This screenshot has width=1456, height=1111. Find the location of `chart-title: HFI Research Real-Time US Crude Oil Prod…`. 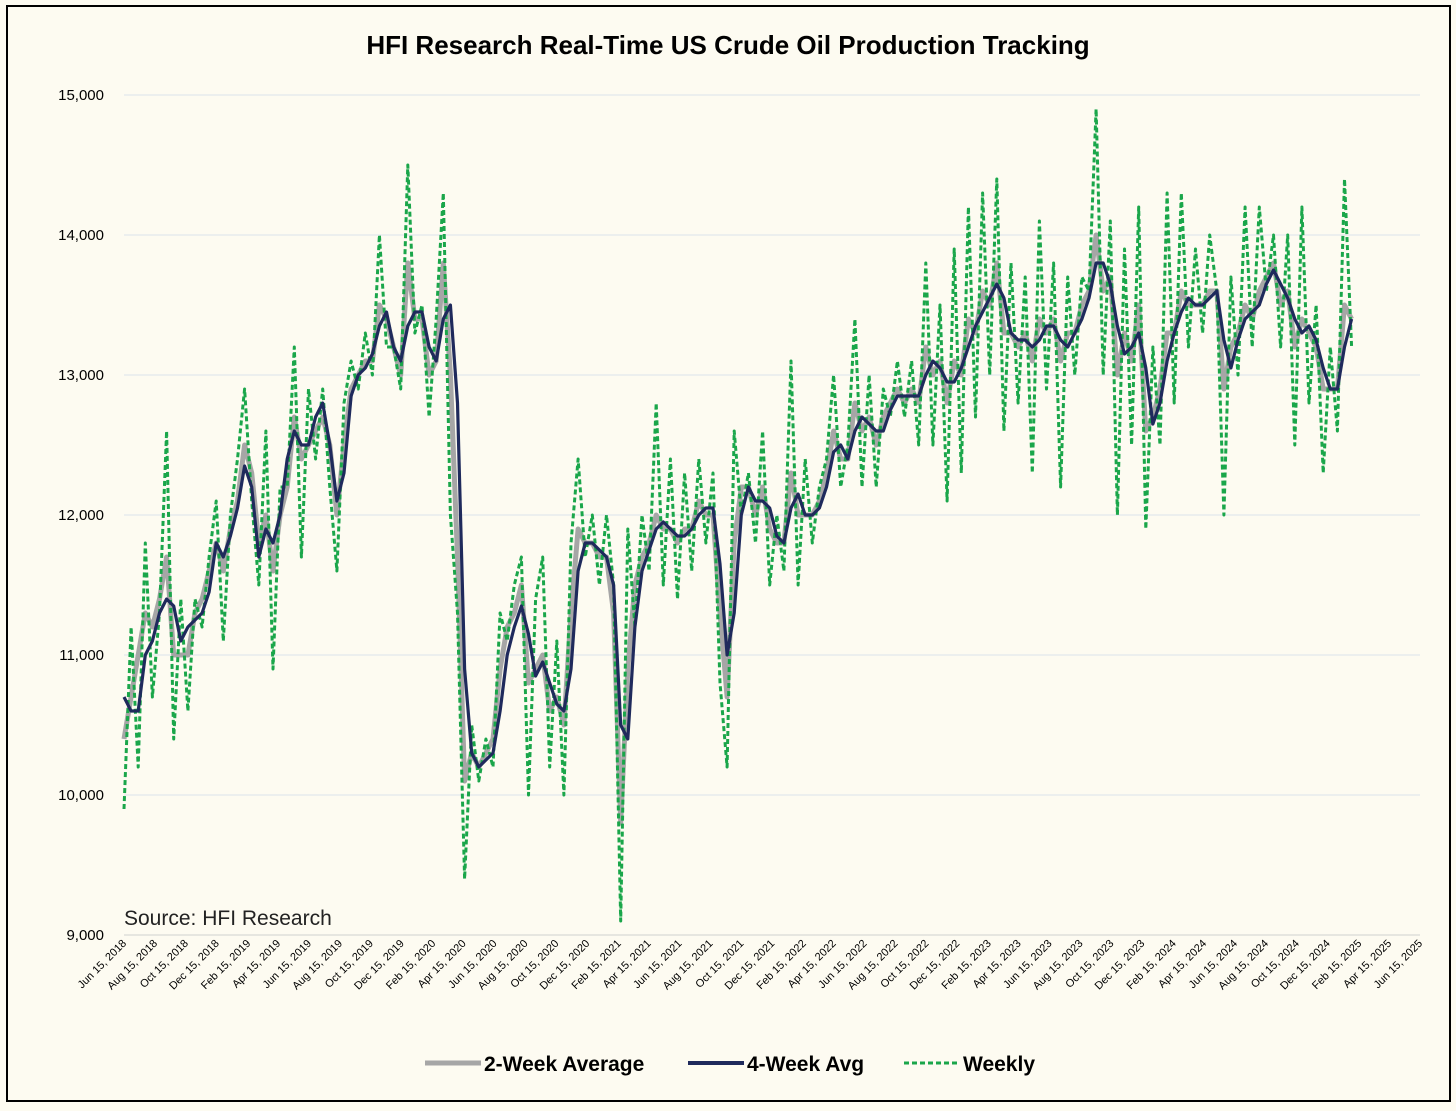

chart-title: HFI Research Real-Time US Crude Oil Prod… is located at coordinates (727, 45).